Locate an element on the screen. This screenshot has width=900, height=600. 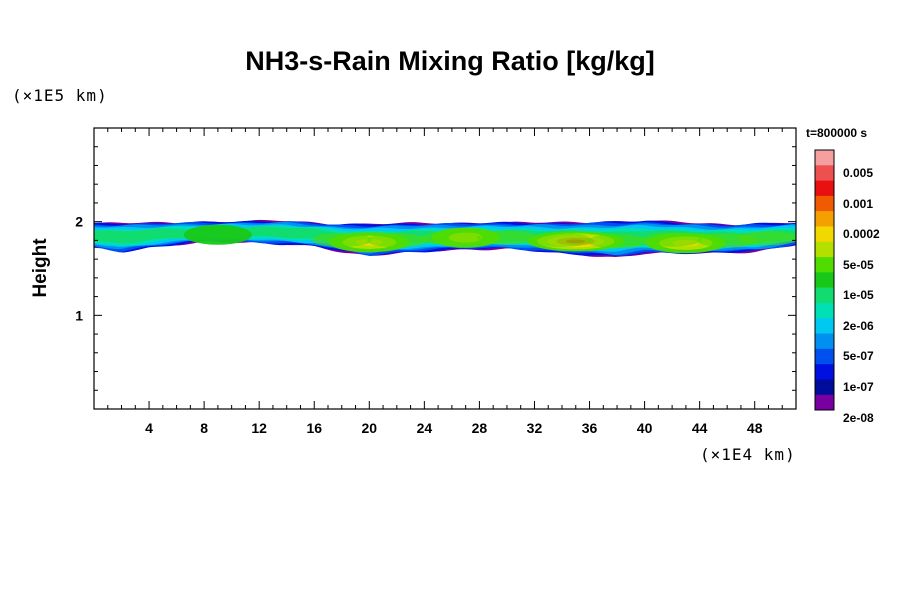
colorbar-label: 5e-07 is located at coordinates (858, 356).